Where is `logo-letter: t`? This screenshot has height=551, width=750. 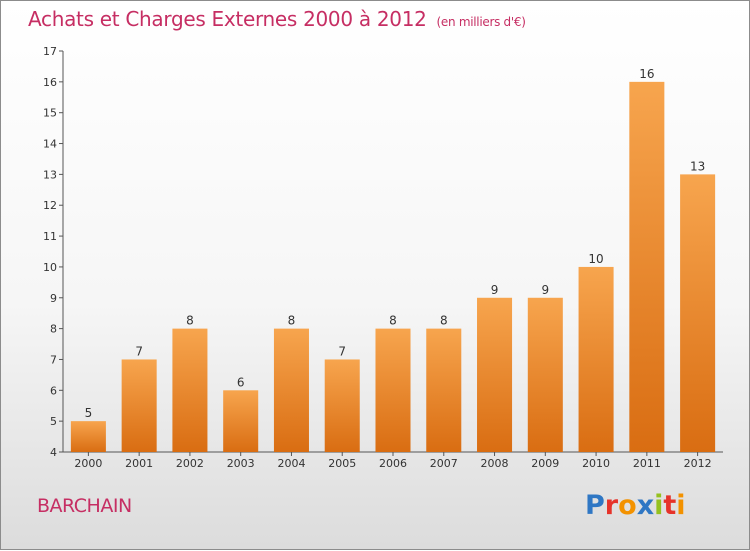 logo-letter: t is located at coordinates (670, 505).